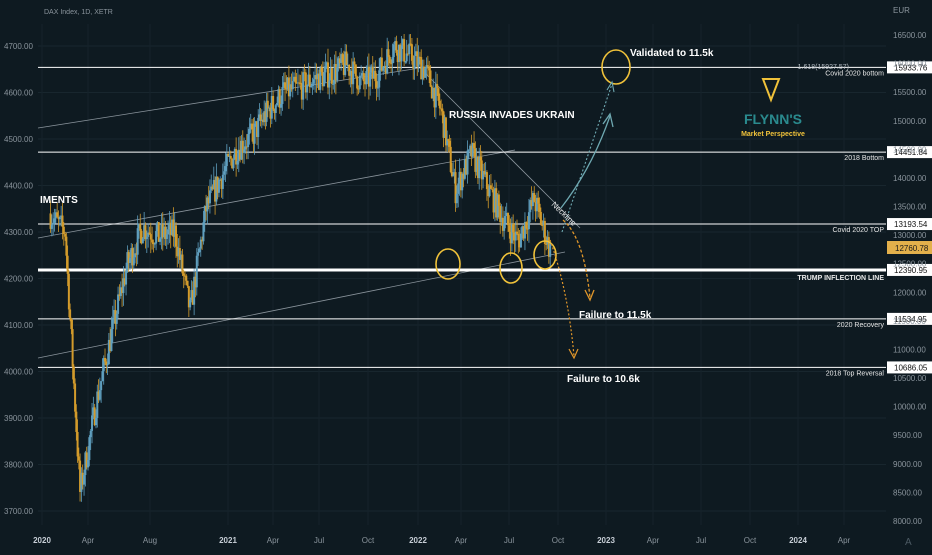  Describe the element at coordinates (909, 247) in the screenshot. I see `last-price-badge` at that location.